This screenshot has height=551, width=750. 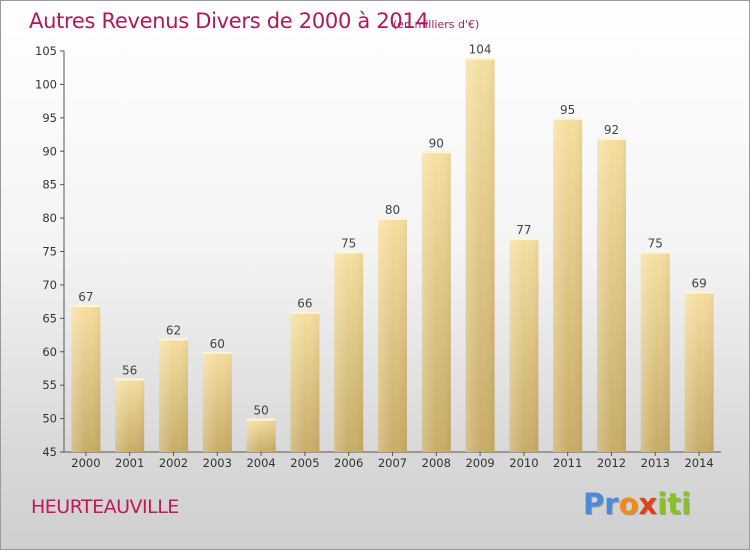 I want to click on x-tick-label: 2005, so click(x=304, y=463).